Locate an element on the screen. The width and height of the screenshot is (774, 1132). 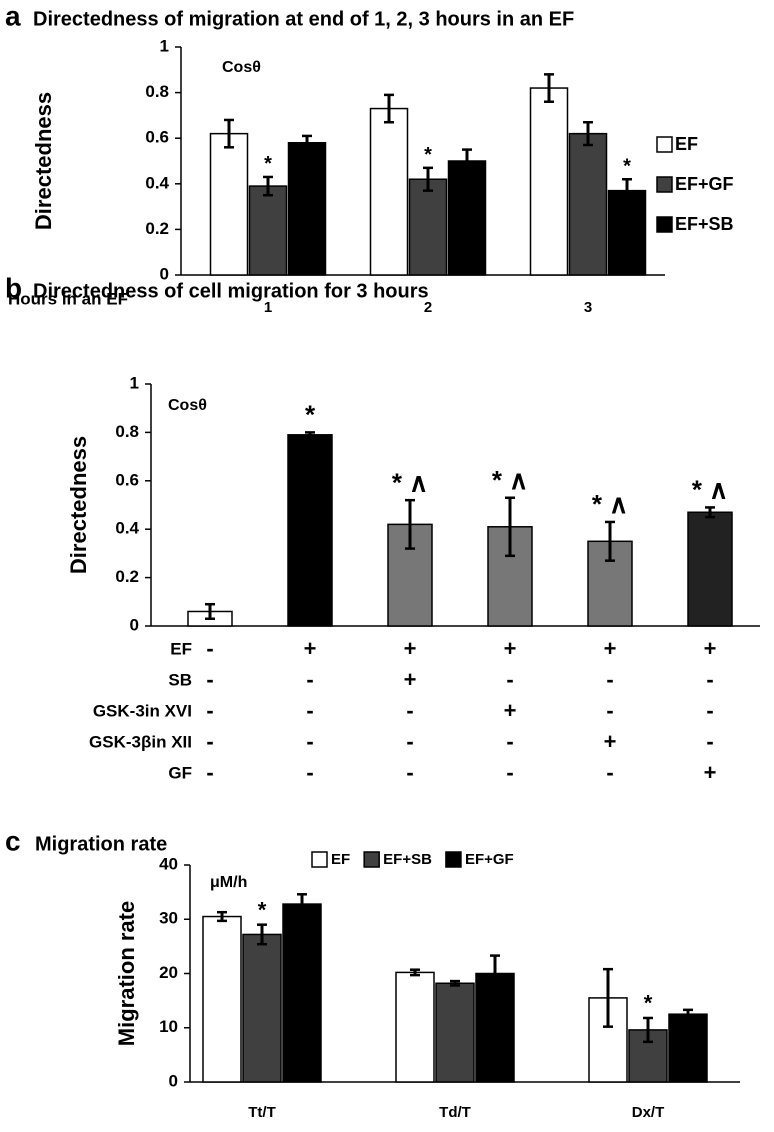
treatment-label: GF is located at coordinates (180, 772).